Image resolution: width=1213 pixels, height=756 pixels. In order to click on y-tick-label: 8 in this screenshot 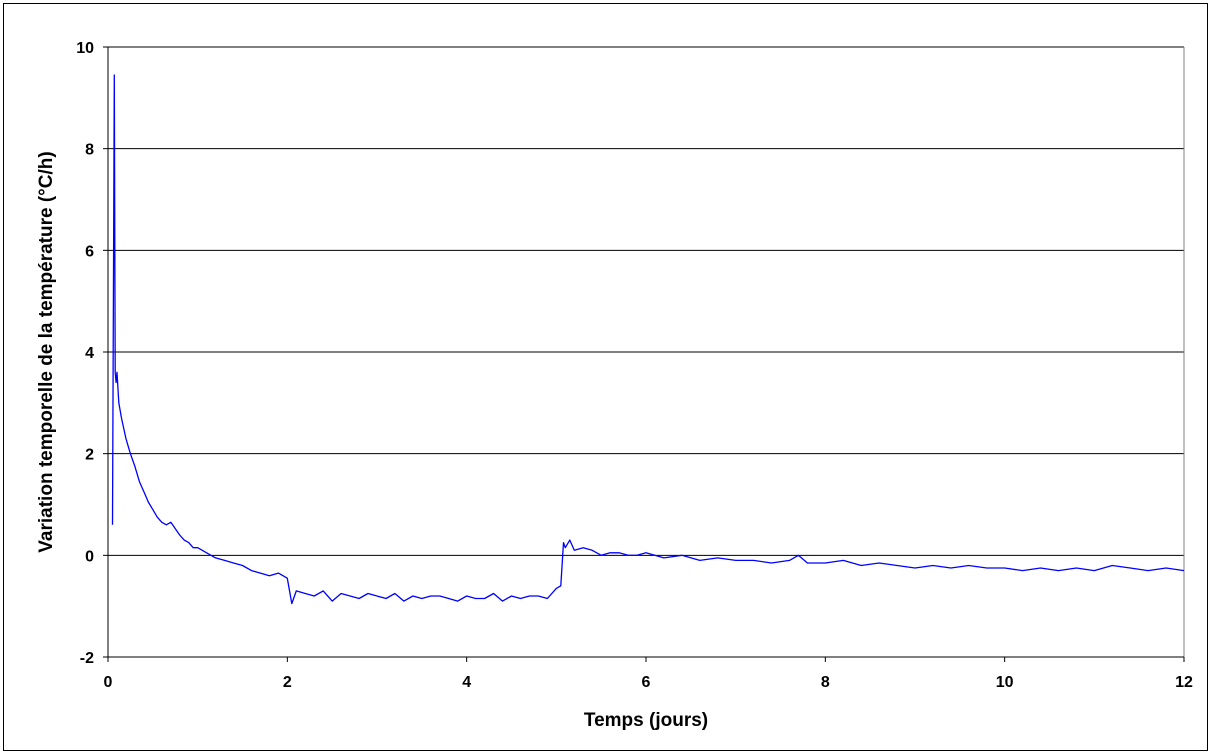, I will do `click(89, 150)`.